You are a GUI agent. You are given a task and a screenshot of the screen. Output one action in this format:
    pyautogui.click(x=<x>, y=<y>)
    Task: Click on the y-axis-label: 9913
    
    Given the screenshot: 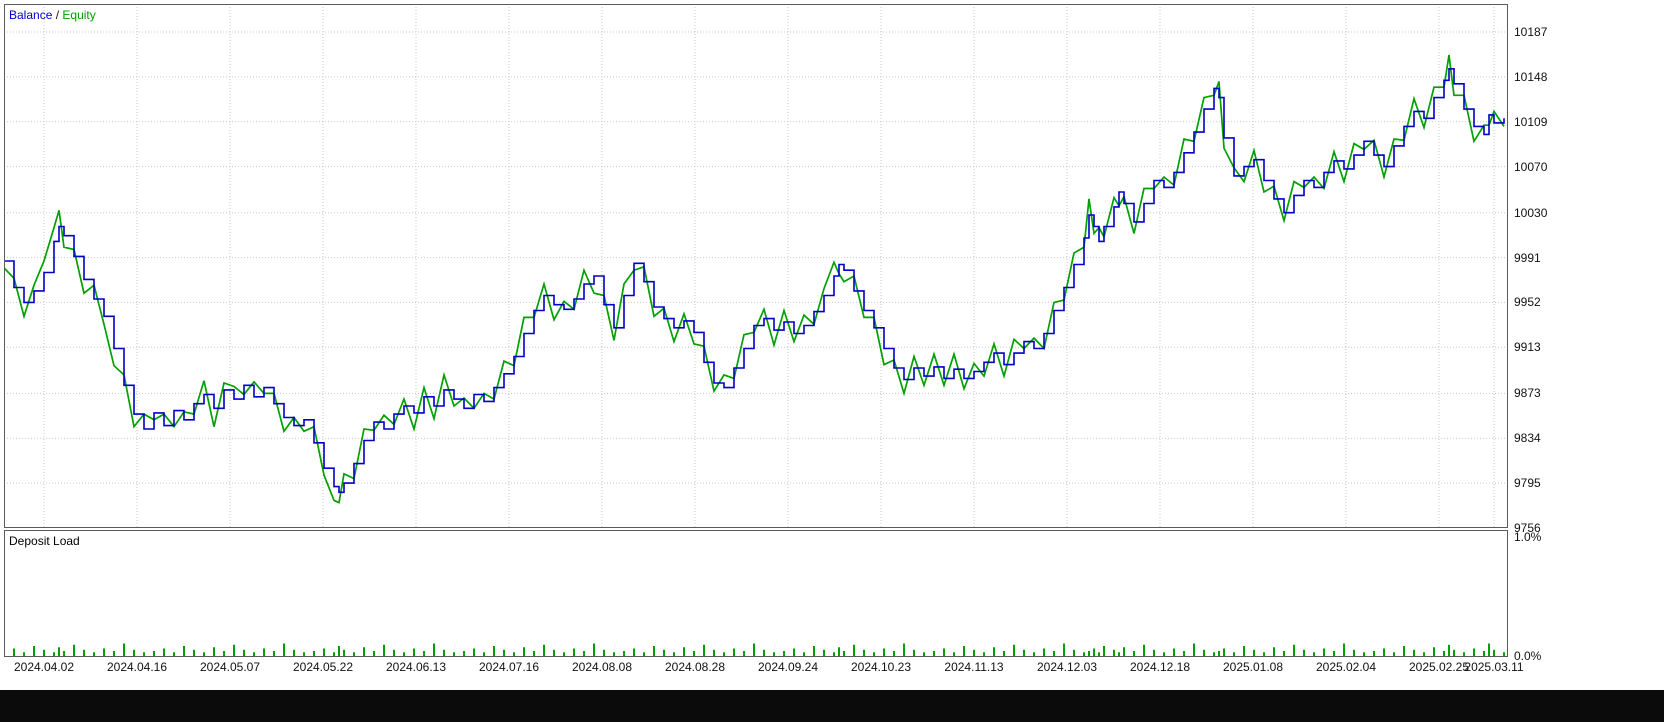 What is the action you would take?
    pyautogui.click(x=1527, y=347)
    